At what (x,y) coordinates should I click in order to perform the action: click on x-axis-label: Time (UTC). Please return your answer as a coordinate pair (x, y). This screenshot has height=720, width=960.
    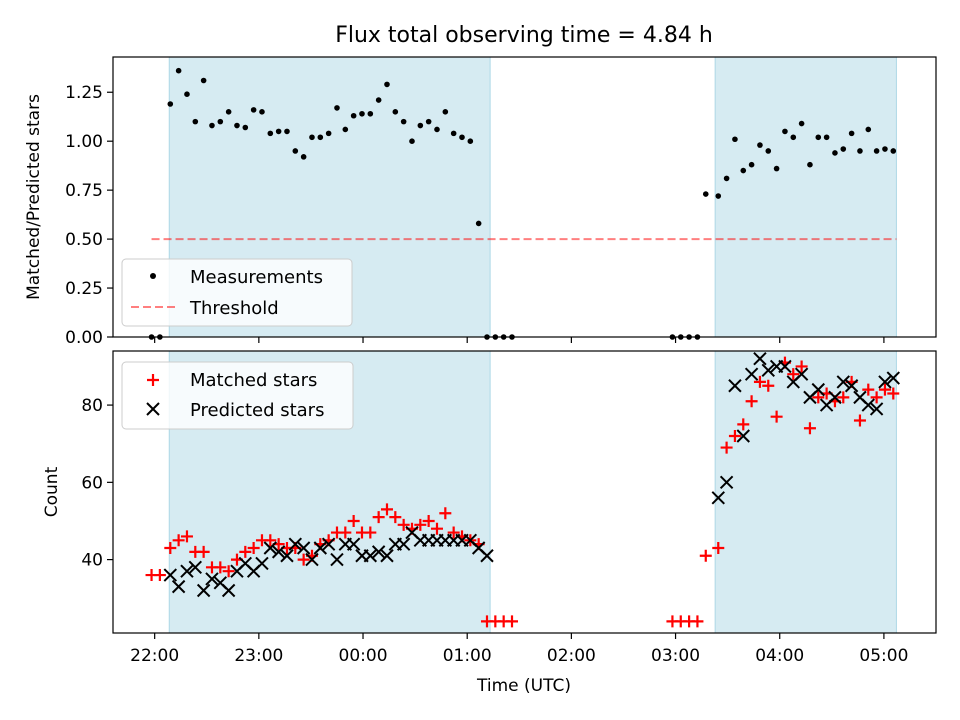
    Looking at the image, I should click on (523, 686).